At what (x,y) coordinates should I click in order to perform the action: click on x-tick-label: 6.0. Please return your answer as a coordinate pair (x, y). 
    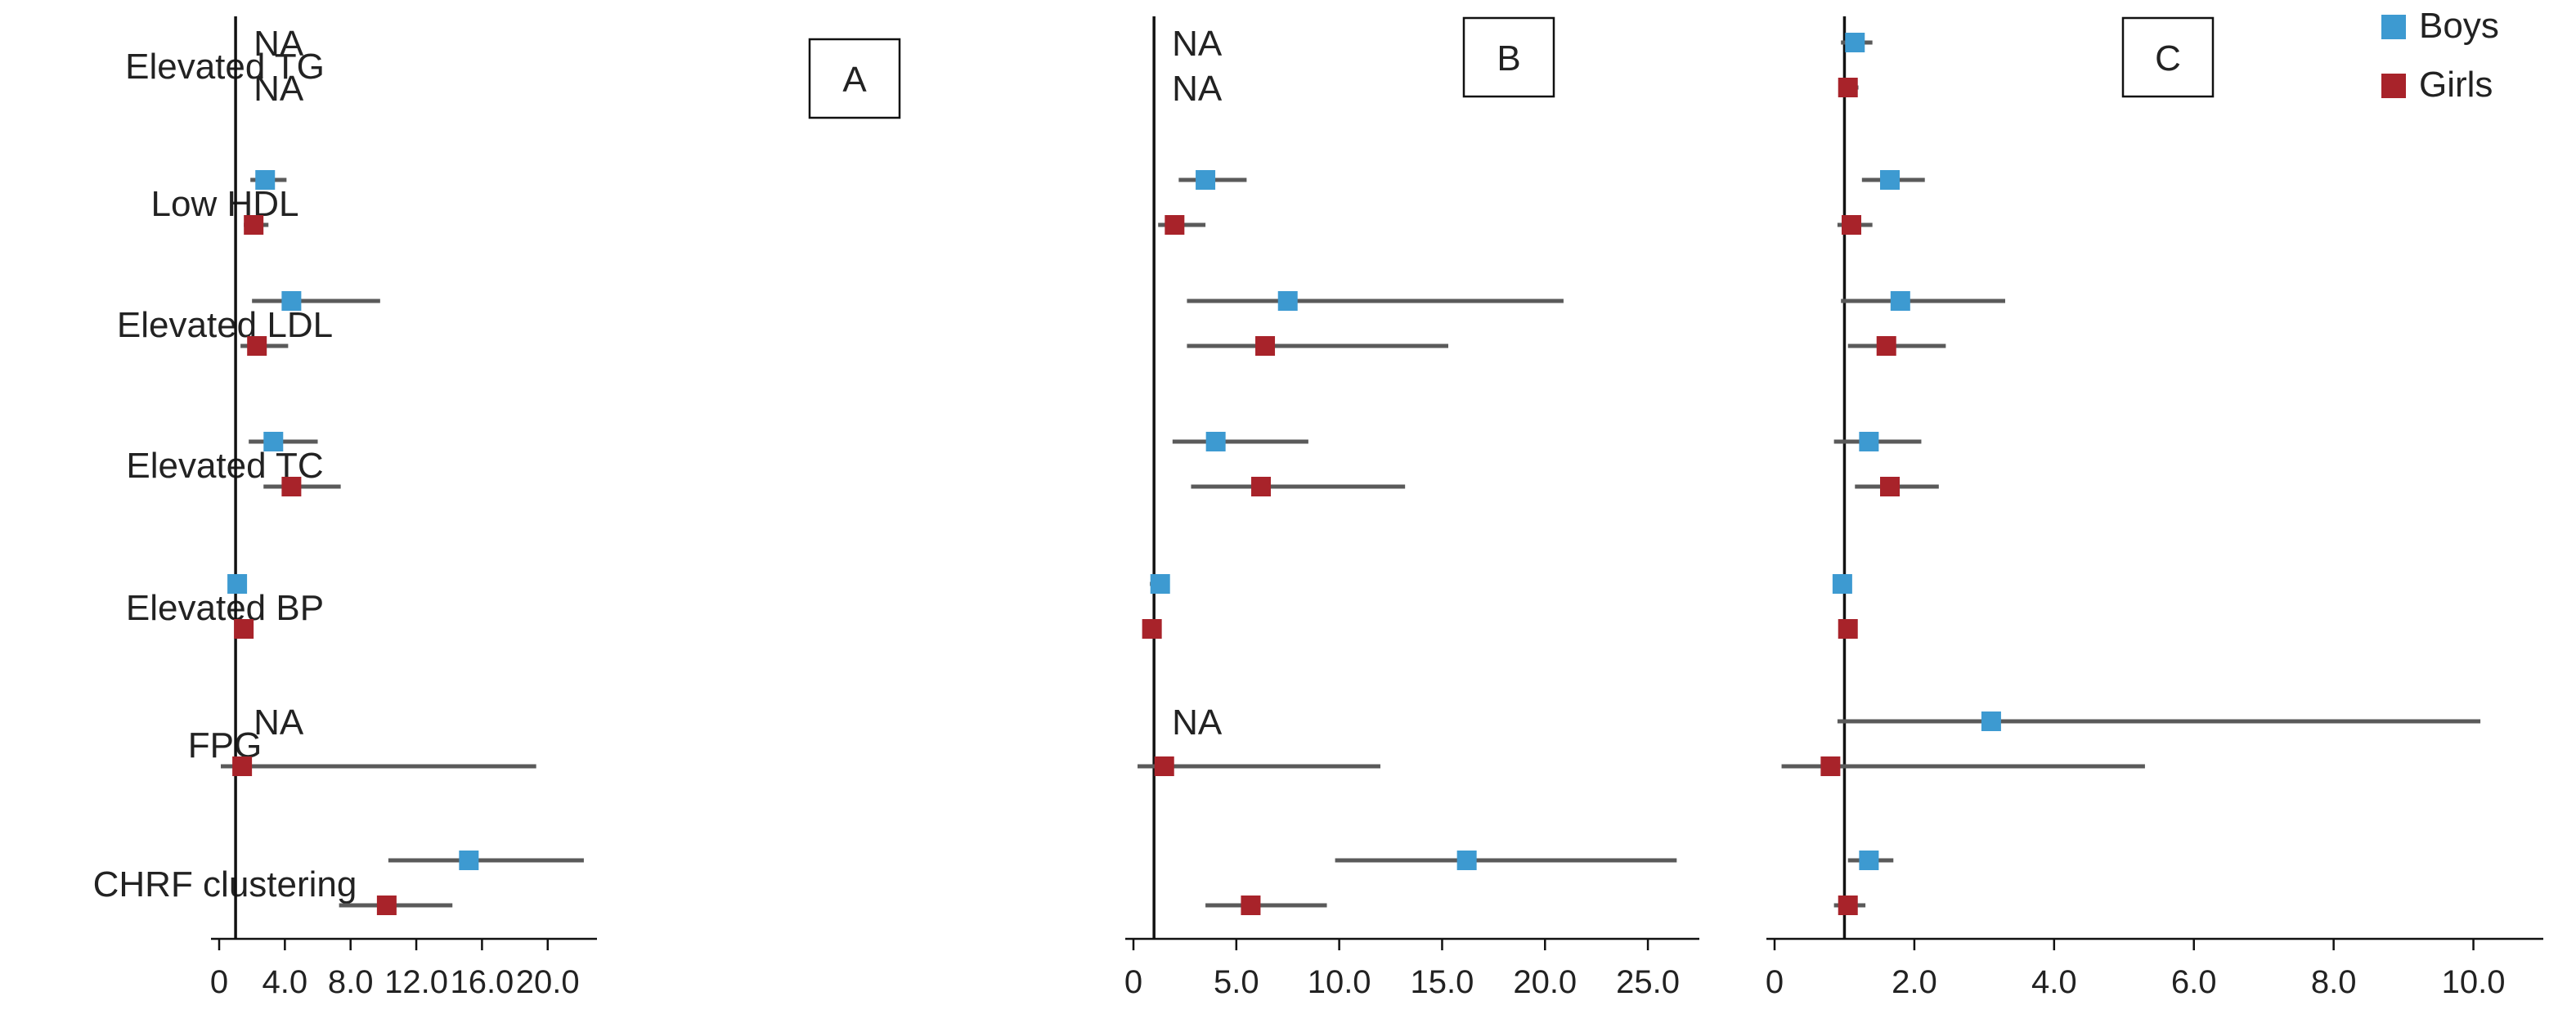
    Looking at the image, I should click on (2194, 982).